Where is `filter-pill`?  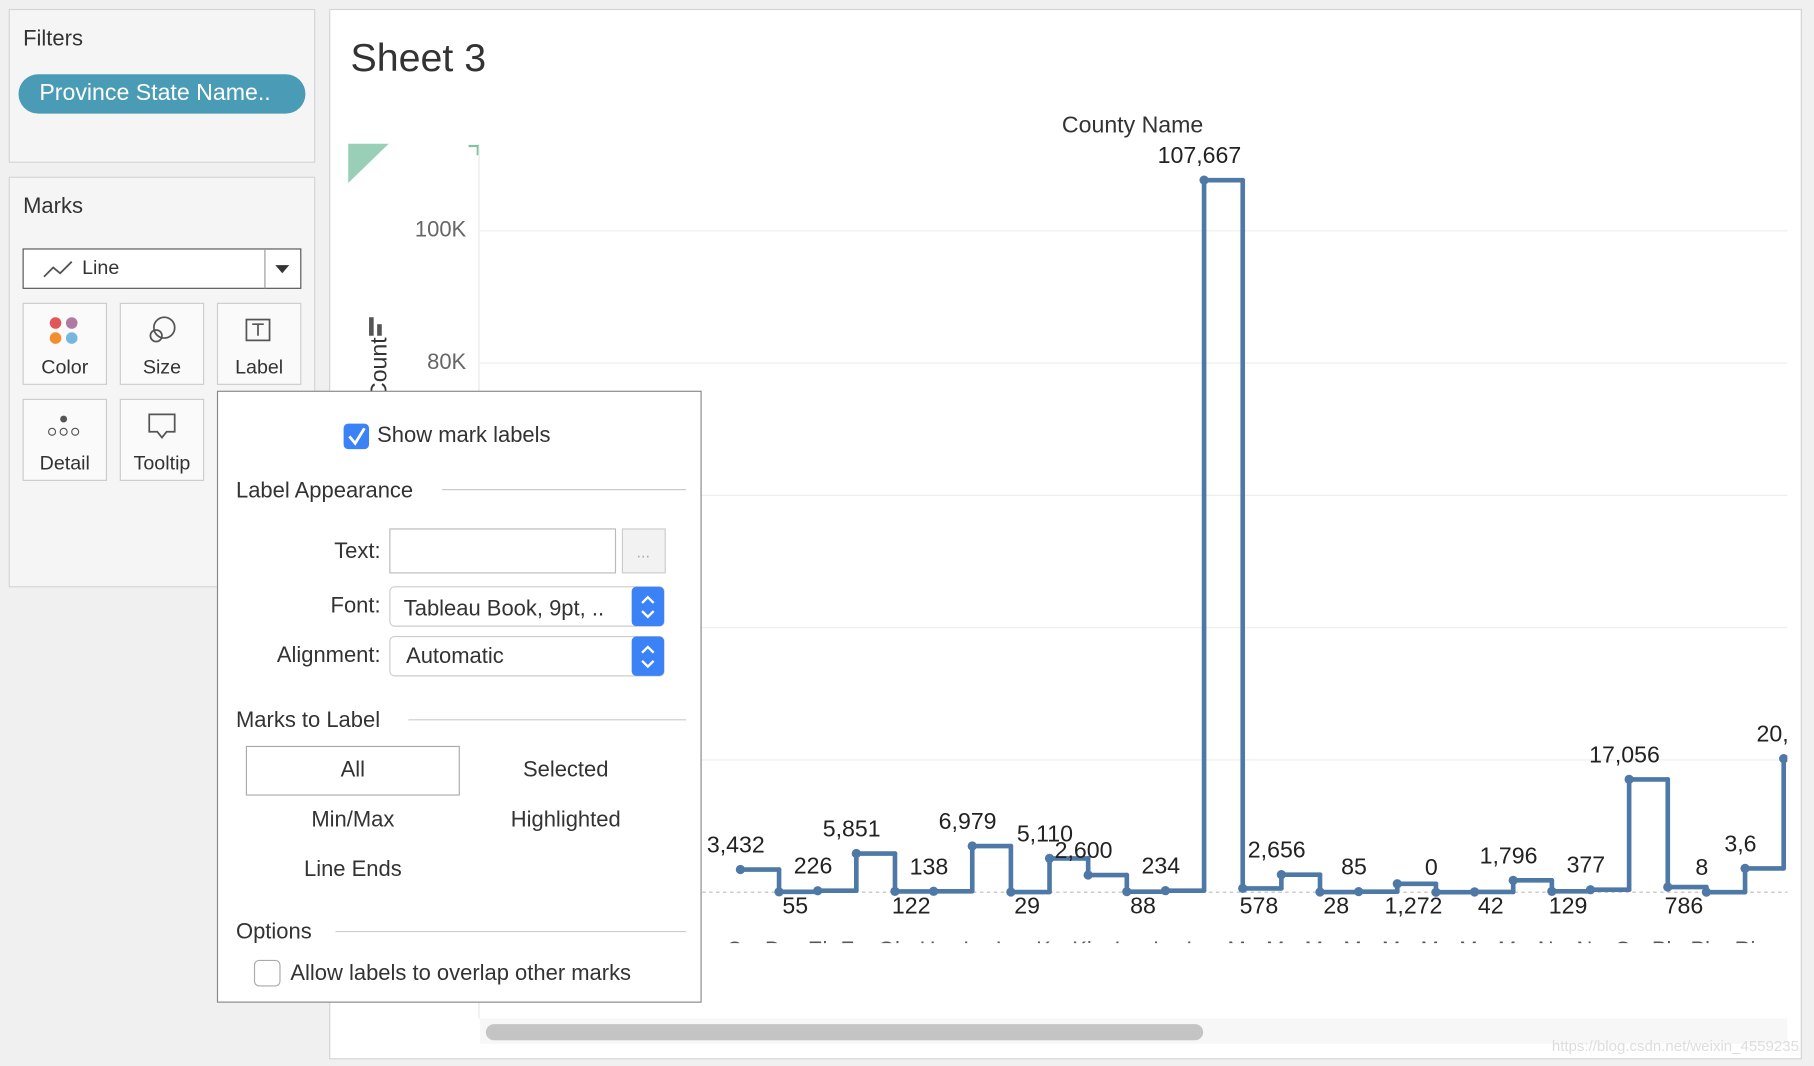
filter-pill is located at coordinates (162, 94).